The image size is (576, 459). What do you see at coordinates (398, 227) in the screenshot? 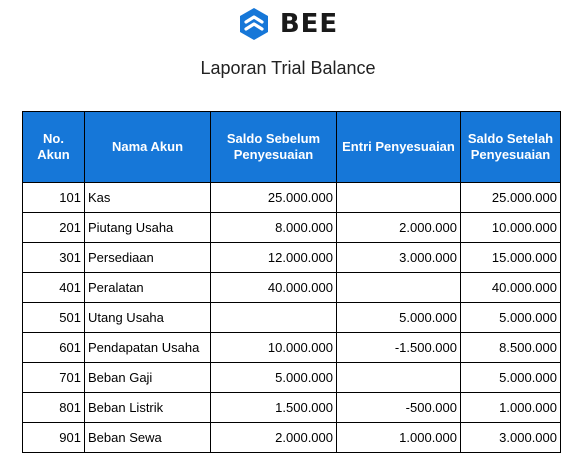
I see `adjustment-cell: 2.000.000` at bounding box center [398, 227].